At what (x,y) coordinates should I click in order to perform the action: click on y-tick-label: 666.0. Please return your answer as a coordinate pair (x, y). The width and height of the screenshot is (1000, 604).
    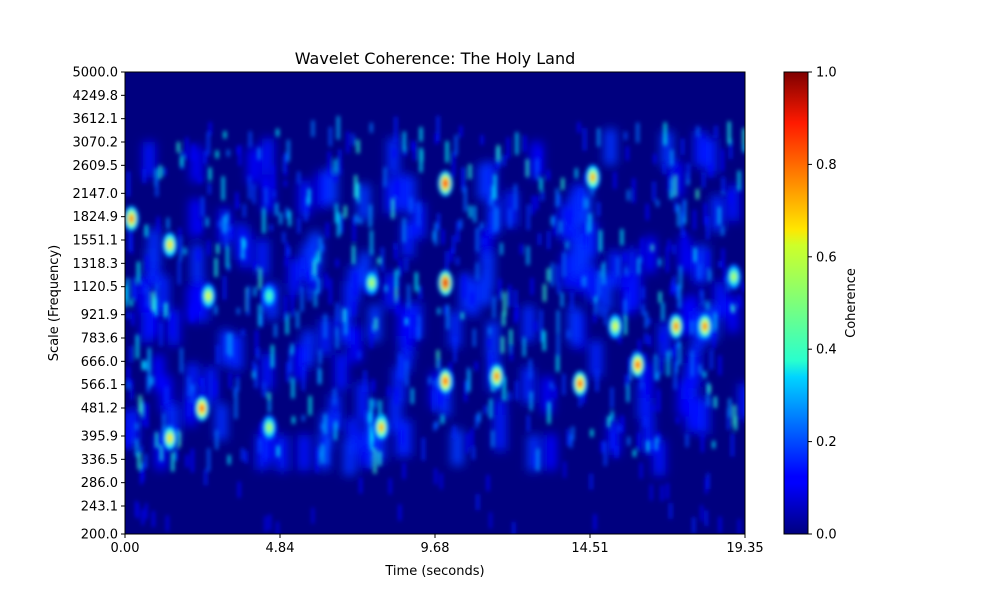
    Looking at the image, I should click on (99, 362).